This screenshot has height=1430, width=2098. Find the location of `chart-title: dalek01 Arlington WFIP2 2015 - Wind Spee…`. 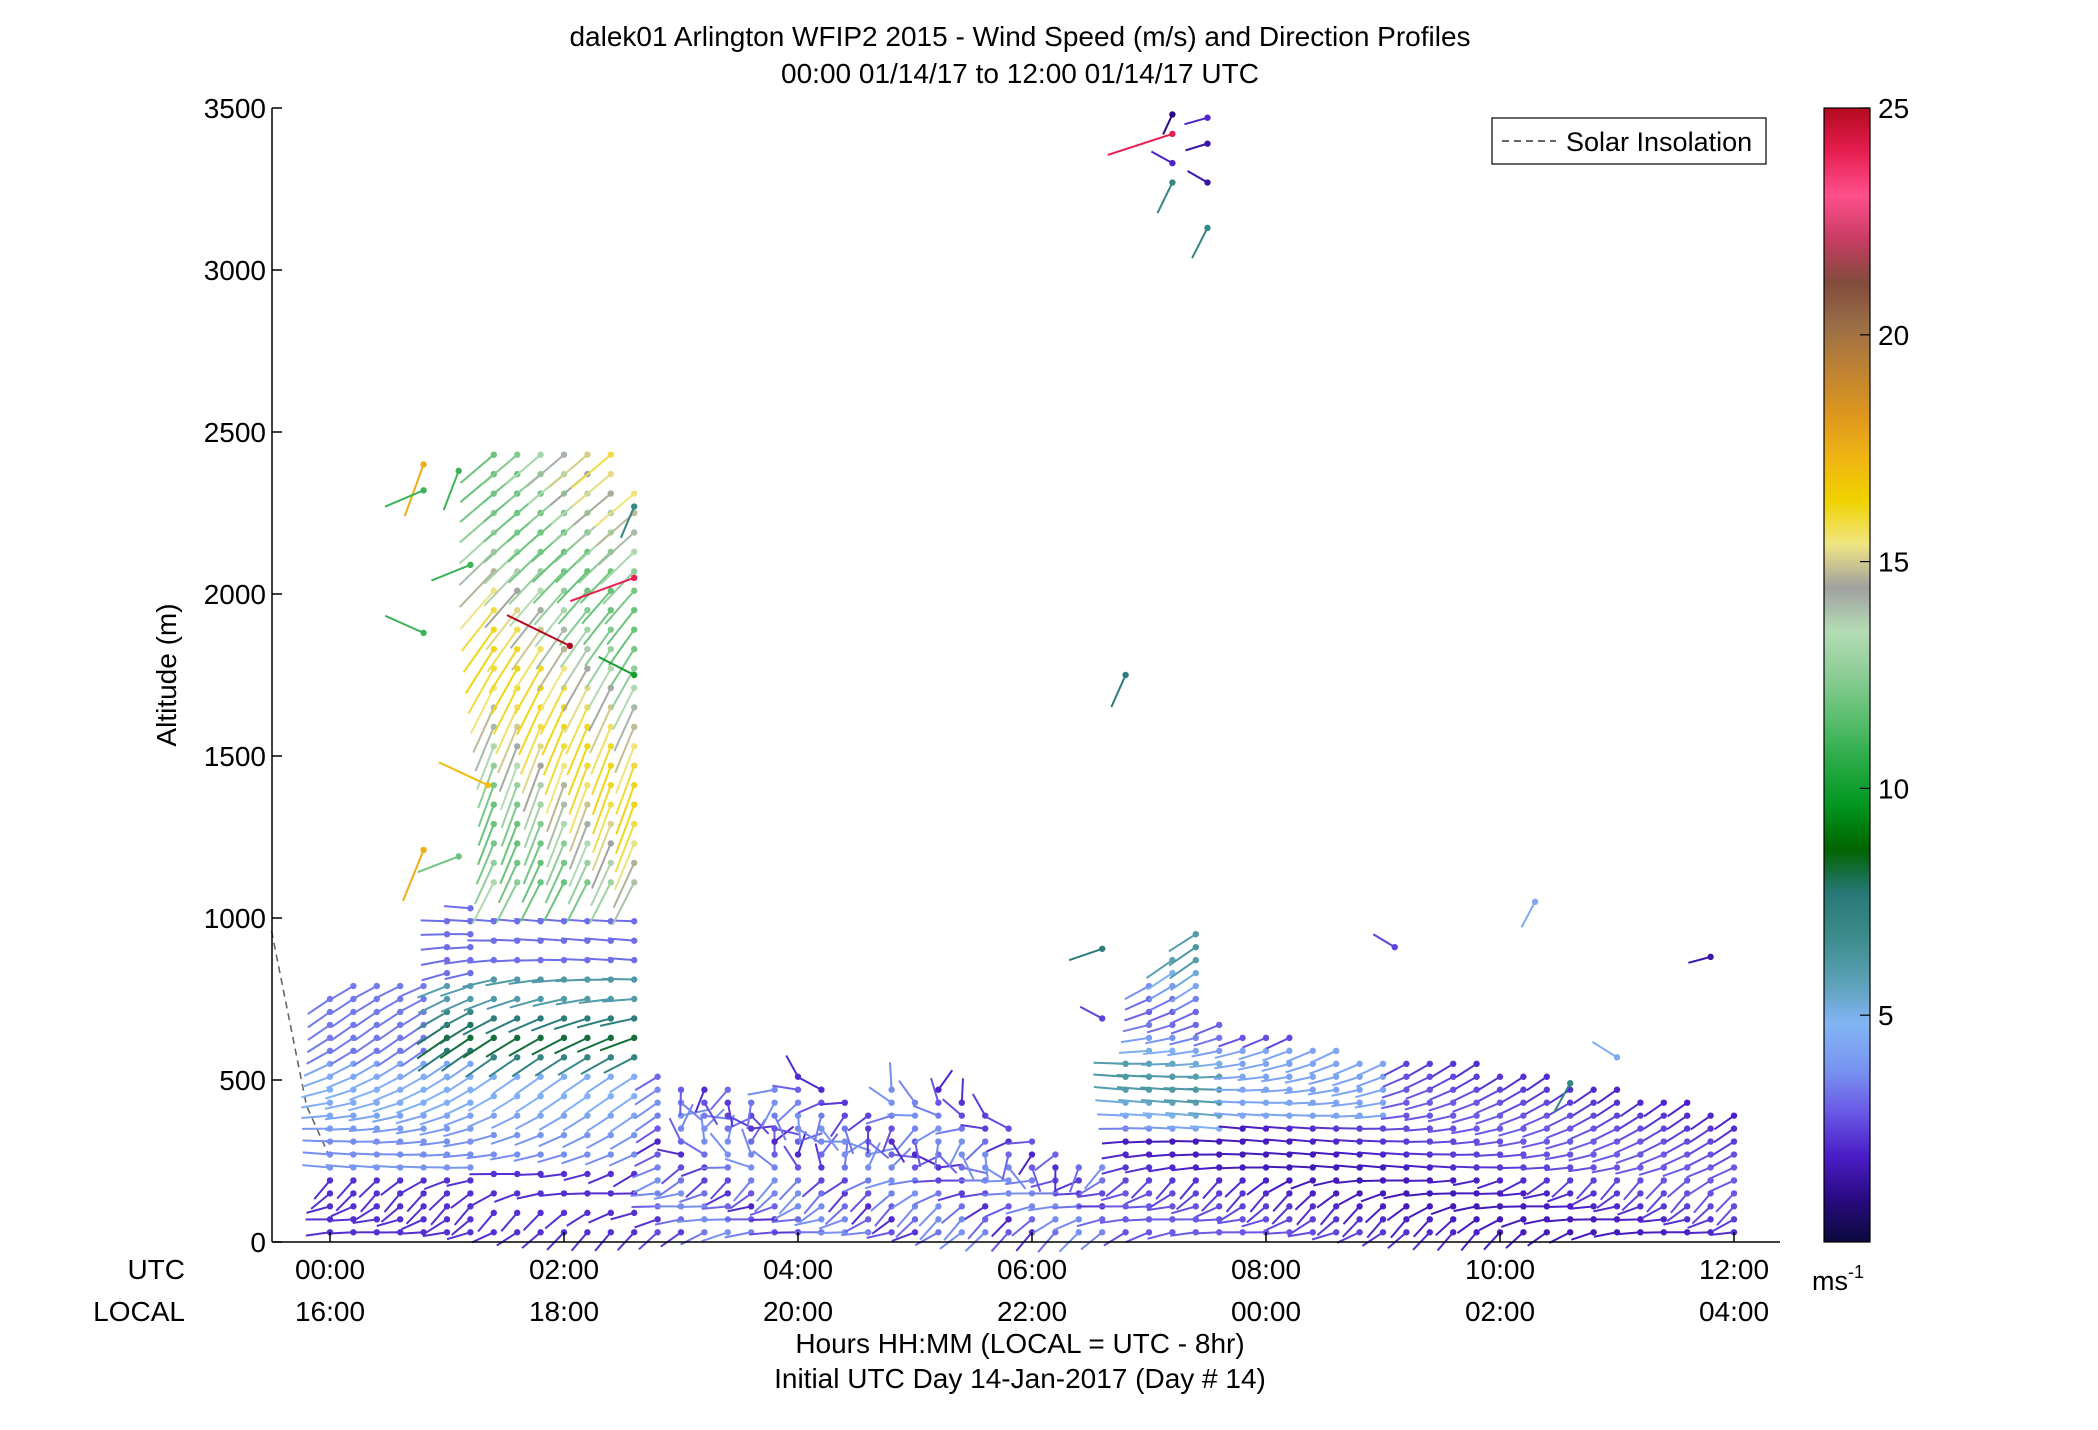

chart-title: dalek01 Arlington WFIP2 2015 - Wind Spee… is located at coordinates (1019, 36).